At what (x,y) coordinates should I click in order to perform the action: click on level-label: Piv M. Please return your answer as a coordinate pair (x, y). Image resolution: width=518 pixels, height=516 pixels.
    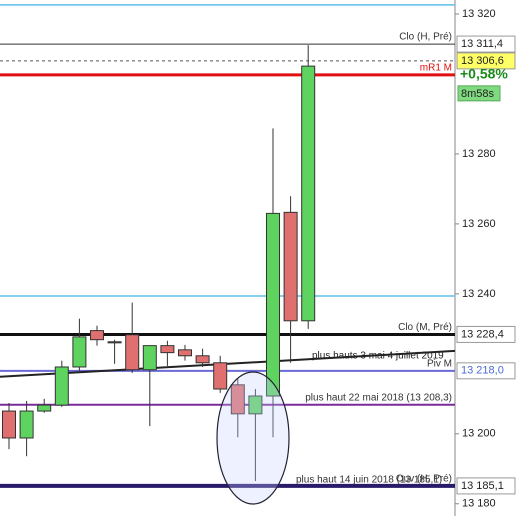
    Looking at the image, I should click on (439, 363).